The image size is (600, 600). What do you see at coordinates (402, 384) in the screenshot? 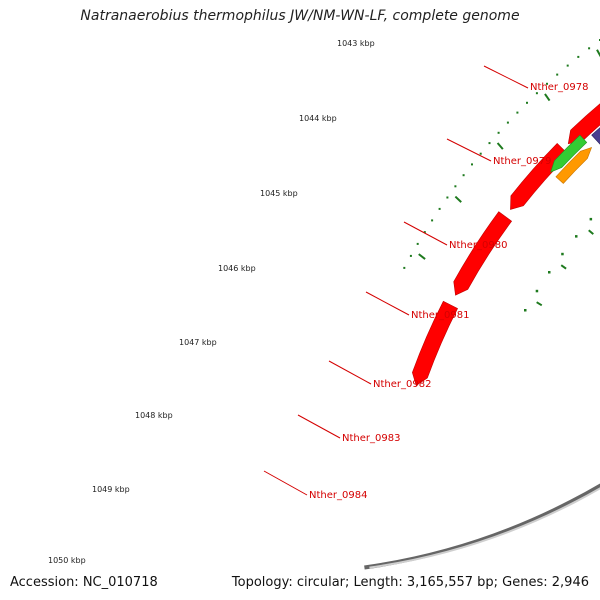
I see `gene-label-nther-0982: Nther_0982` at bounding box center [402, 384].